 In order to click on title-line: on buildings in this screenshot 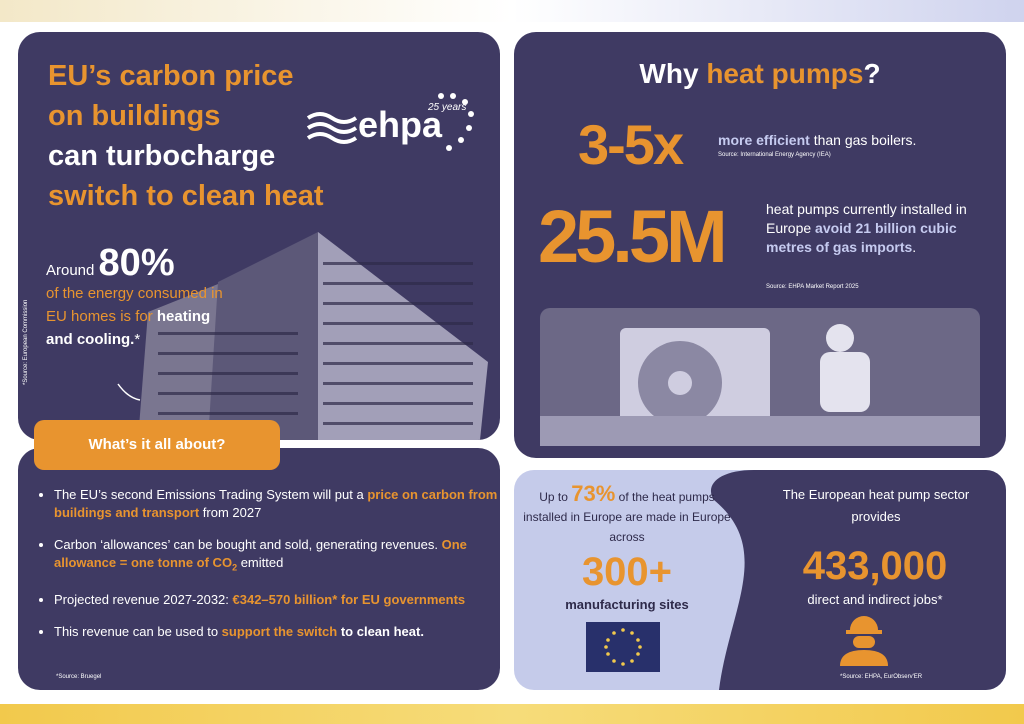, I will do `click(134, 116)`.